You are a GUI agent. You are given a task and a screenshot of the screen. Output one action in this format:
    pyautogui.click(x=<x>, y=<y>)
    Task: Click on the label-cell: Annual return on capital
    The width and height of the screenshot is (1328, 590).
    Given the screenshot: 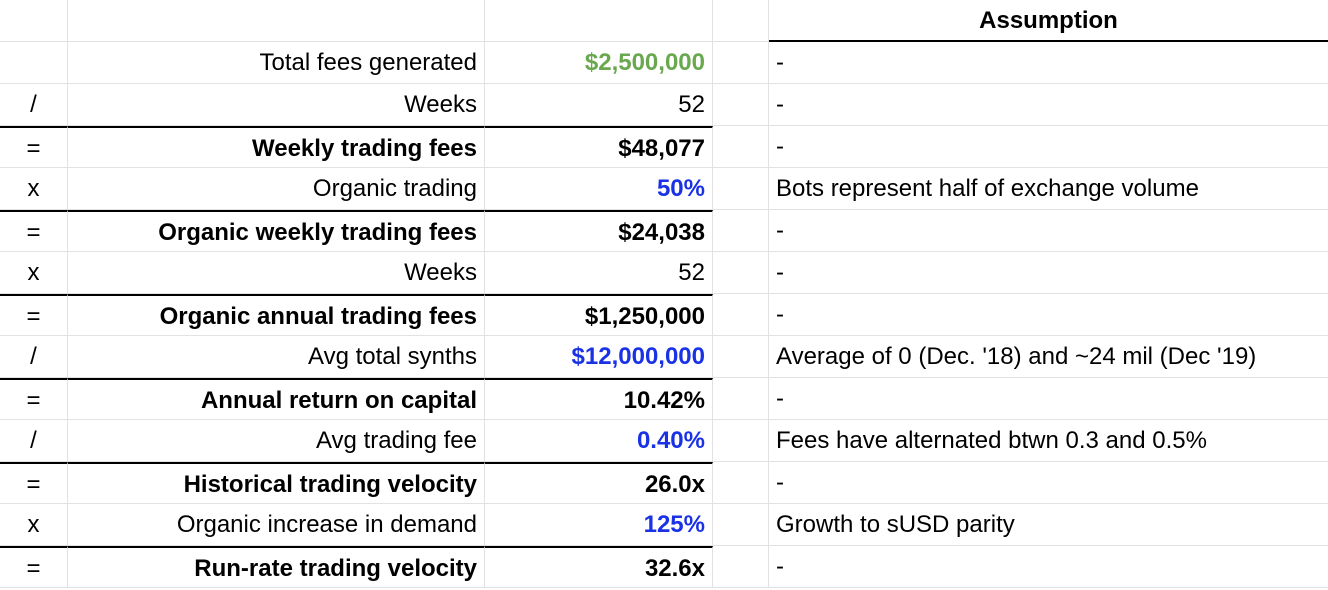 What is the action you would take?
    pyautogui.click(x=276, y=399)
    